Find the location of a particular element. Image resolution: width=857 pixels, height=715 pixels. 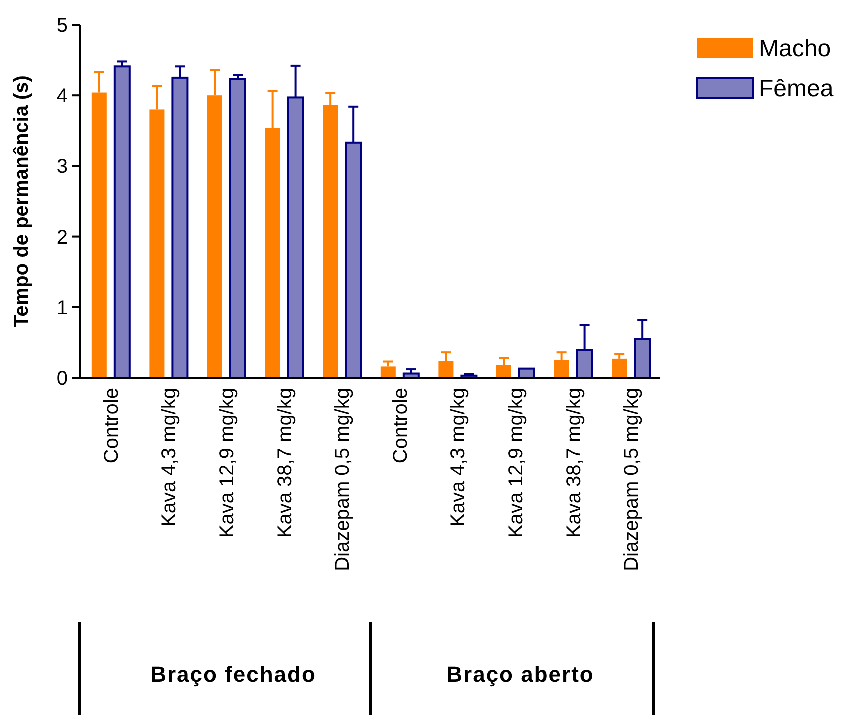

legend-label: Macho is located at coordinates (795, 48).